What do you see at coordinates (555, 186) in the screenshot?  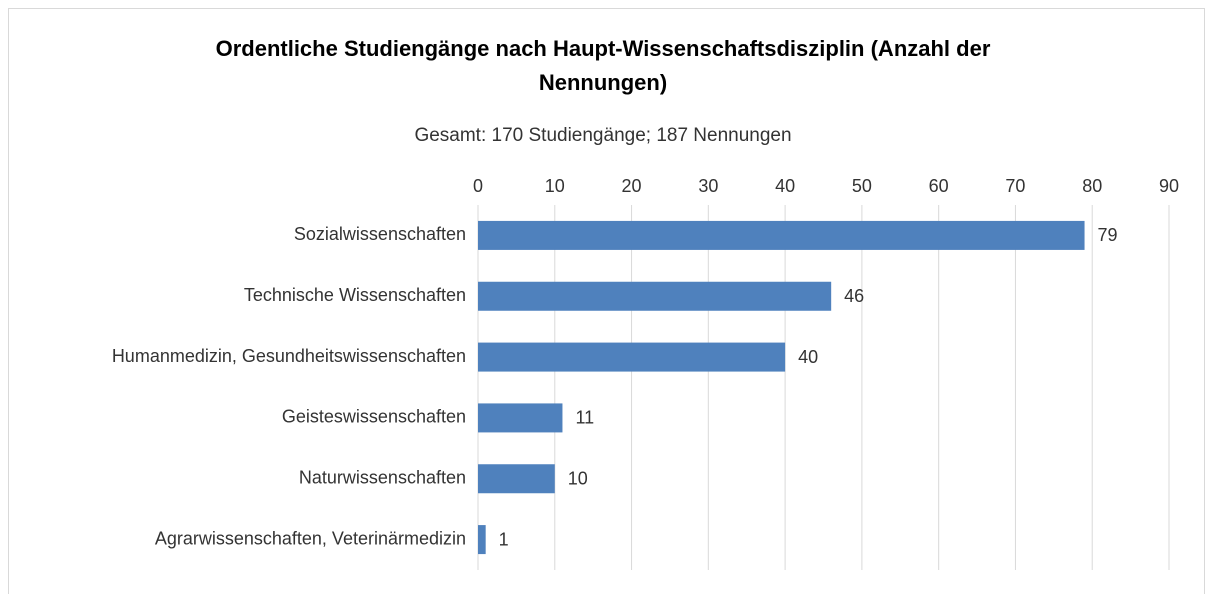 I see `x-tick-label: 10` at bounding box center [555, 186].